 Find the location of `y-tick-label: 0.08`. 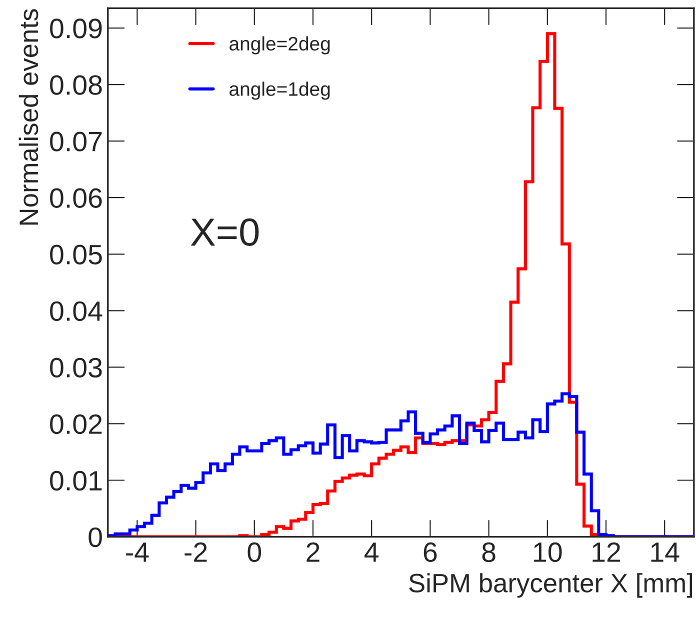

y-tick-label: 0.08 is located at coordinates (76, 85).